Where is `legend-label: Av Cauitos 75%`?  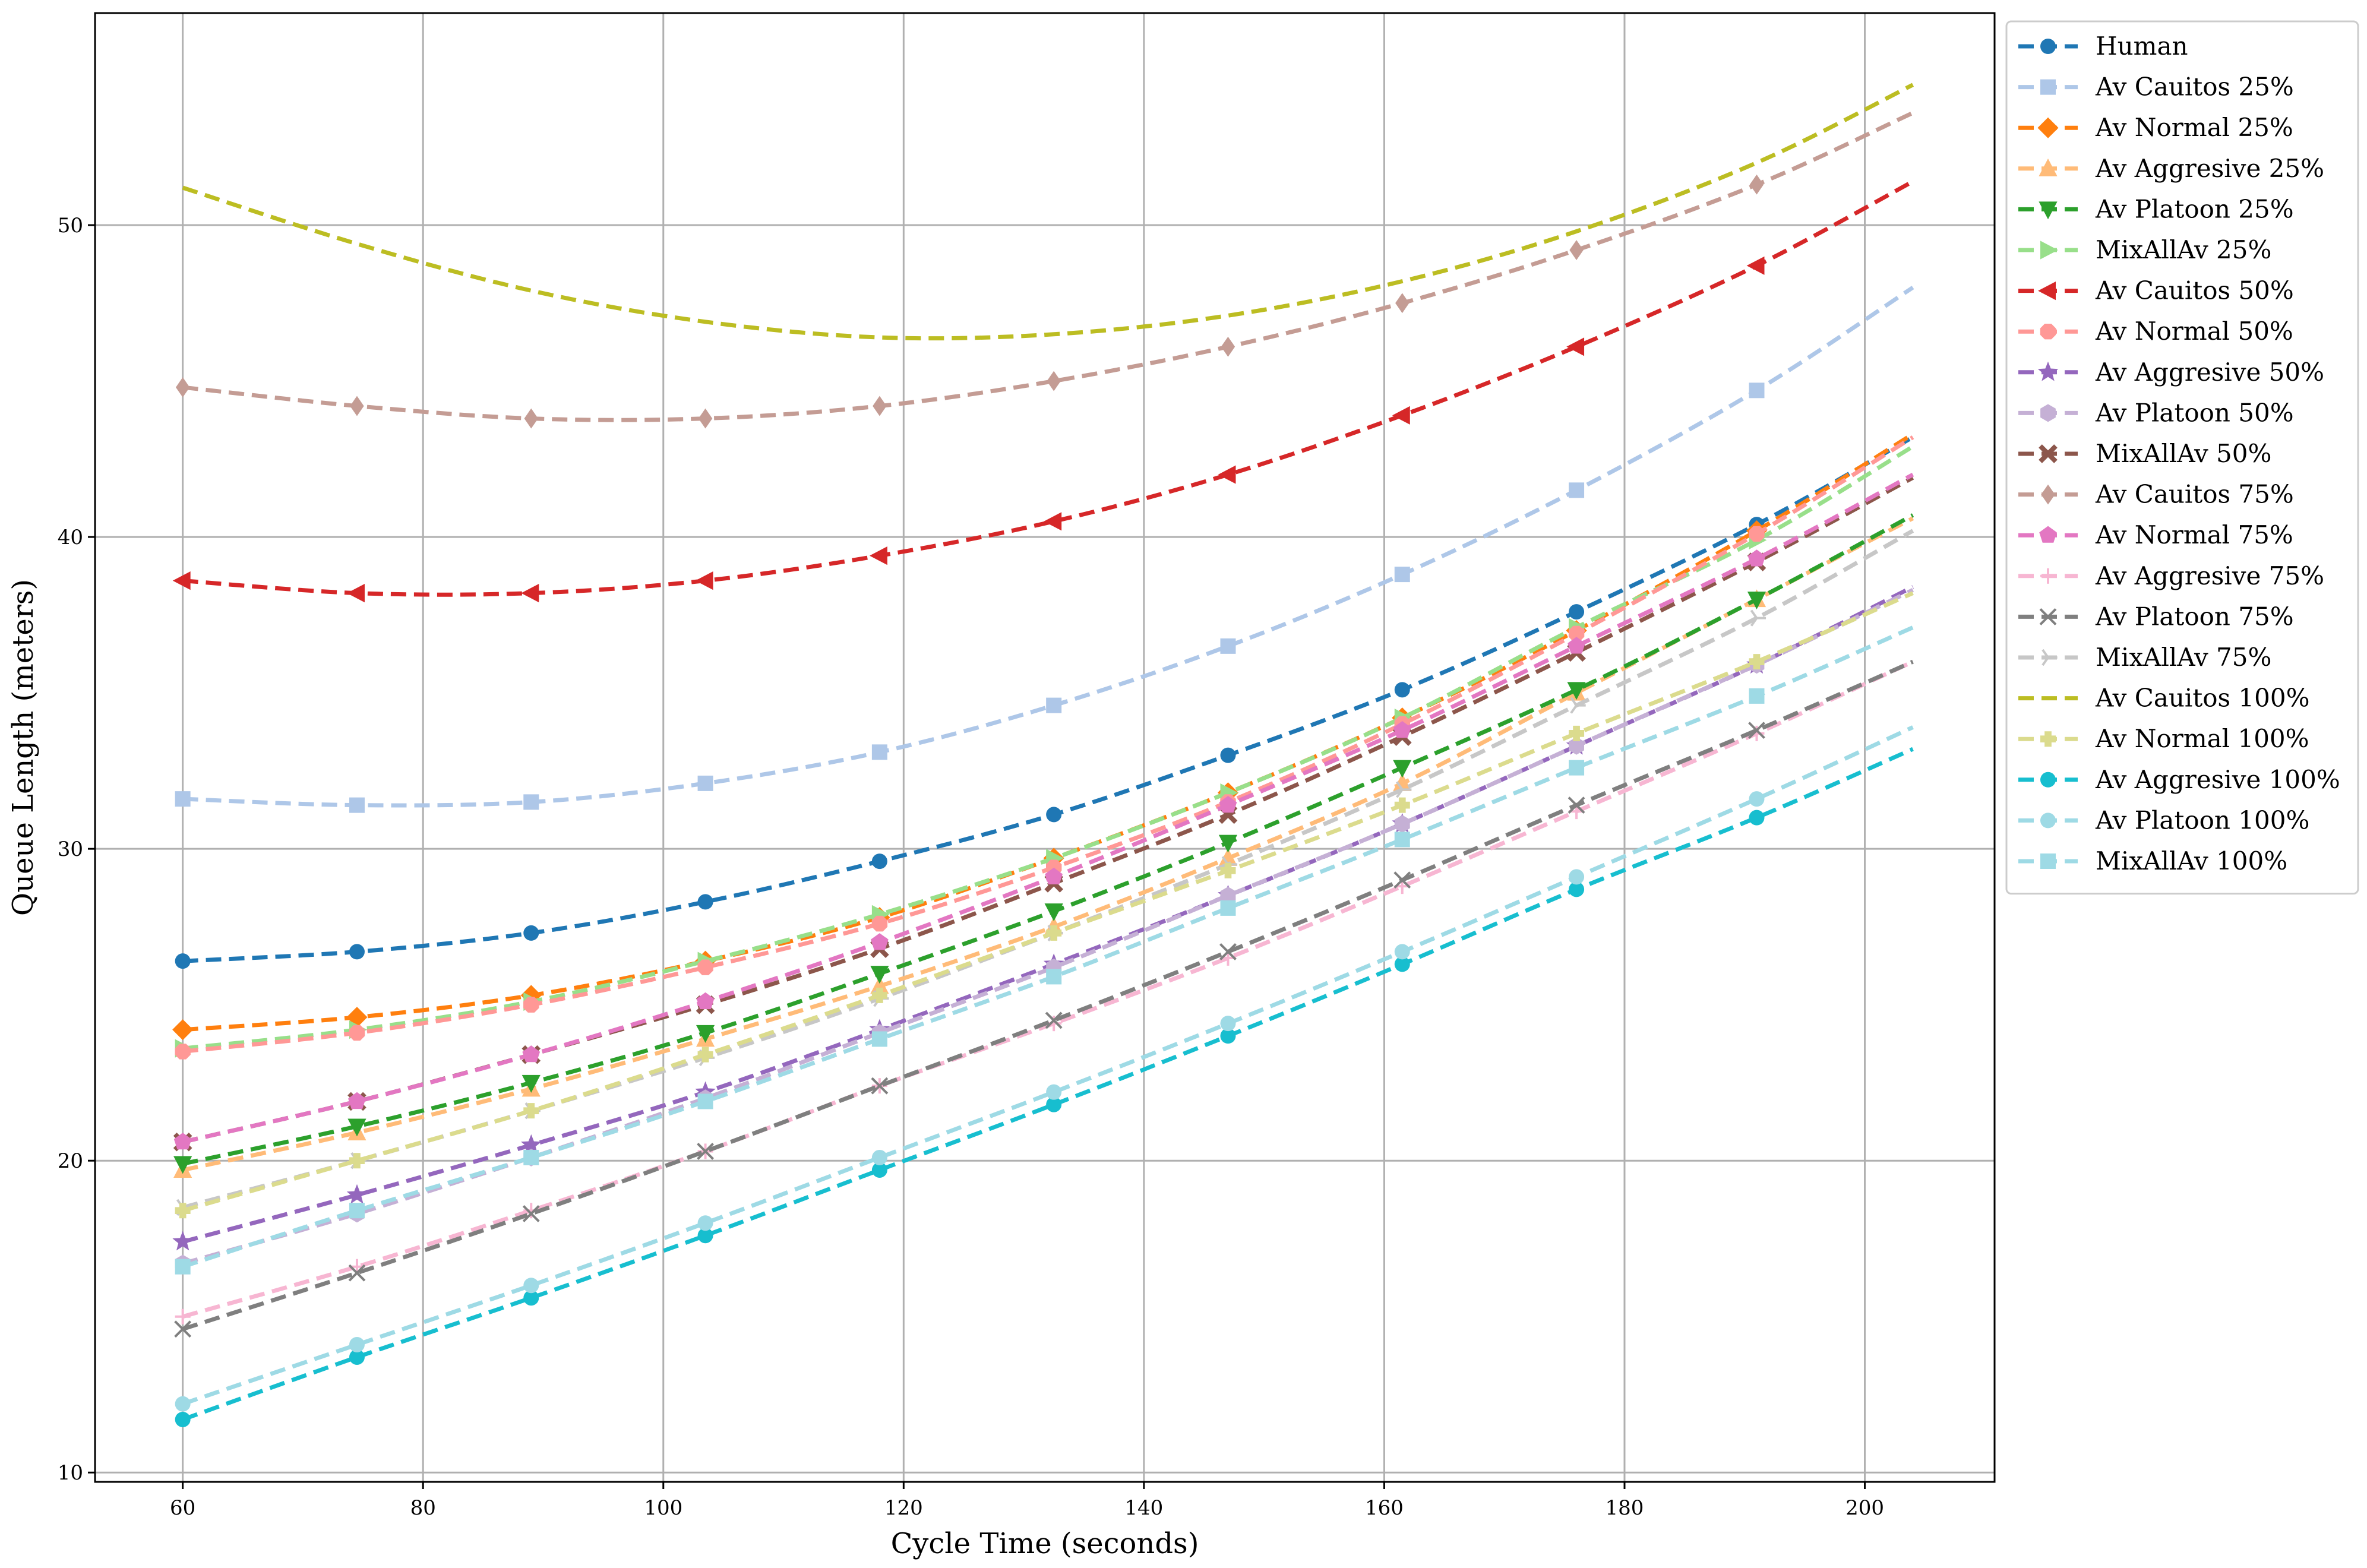
legend-label: Av Cauitos 75% is located at coordinates (2194, 495).